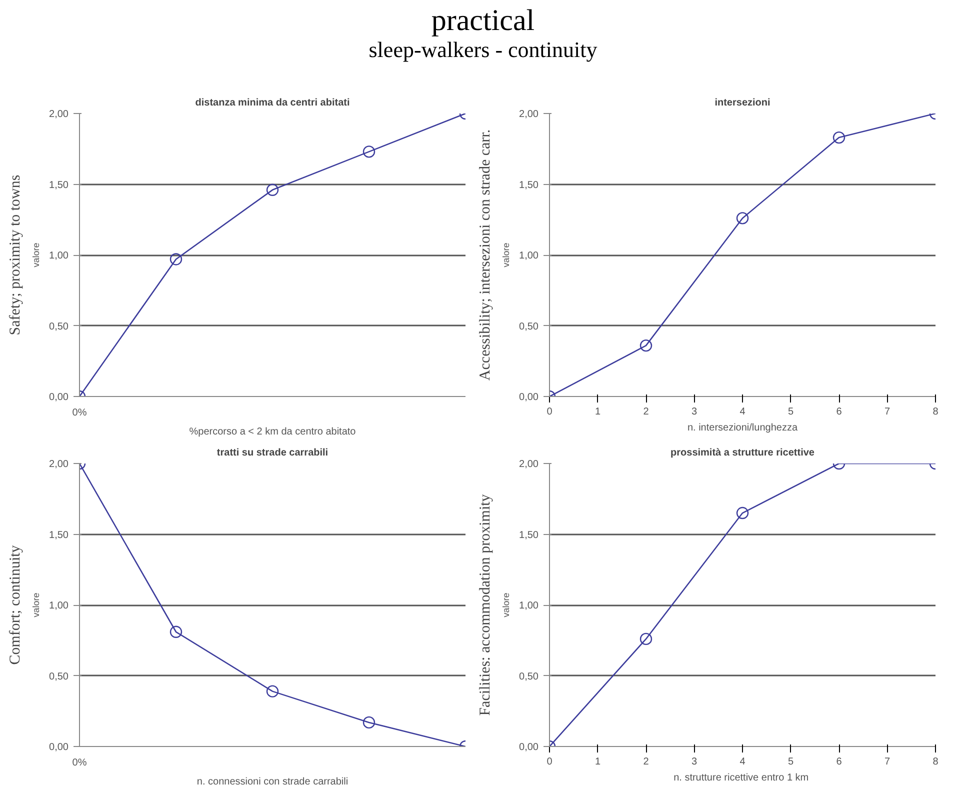 The height and width of the screenshot is (807, 956). Describe the element at coordinates (272, 103) in the screenshot. I see `chart-title: distanza minima da centri abitati` at that location.